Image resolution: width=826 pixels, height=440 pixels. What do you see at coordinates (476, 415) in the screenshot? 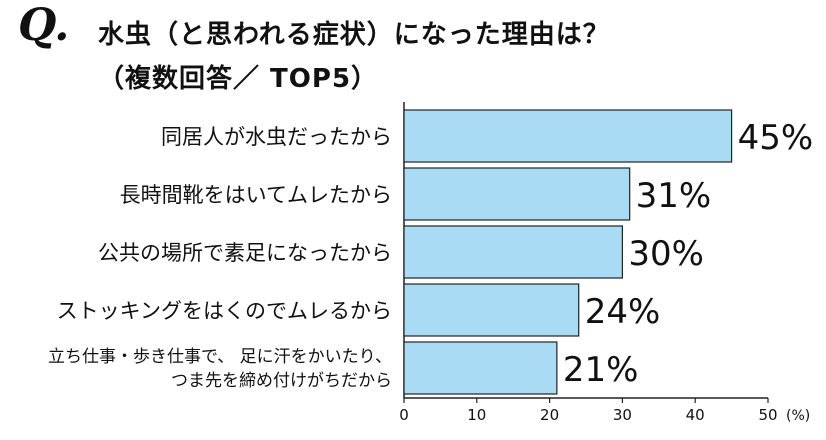
I see `x-tick-label: 10` at bounding box center [476, 415].